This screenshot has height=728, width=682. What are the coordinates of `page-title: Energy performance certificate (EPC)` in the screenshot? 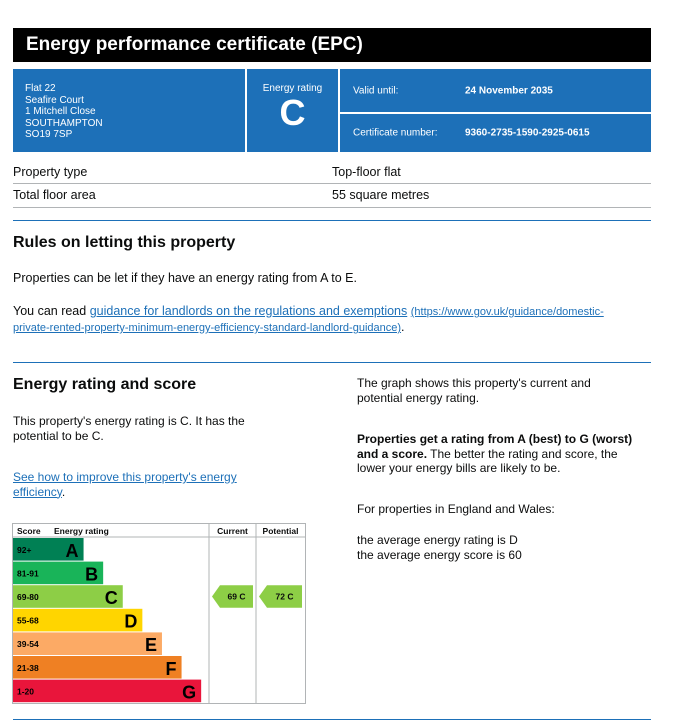 It's located at (332, 45).